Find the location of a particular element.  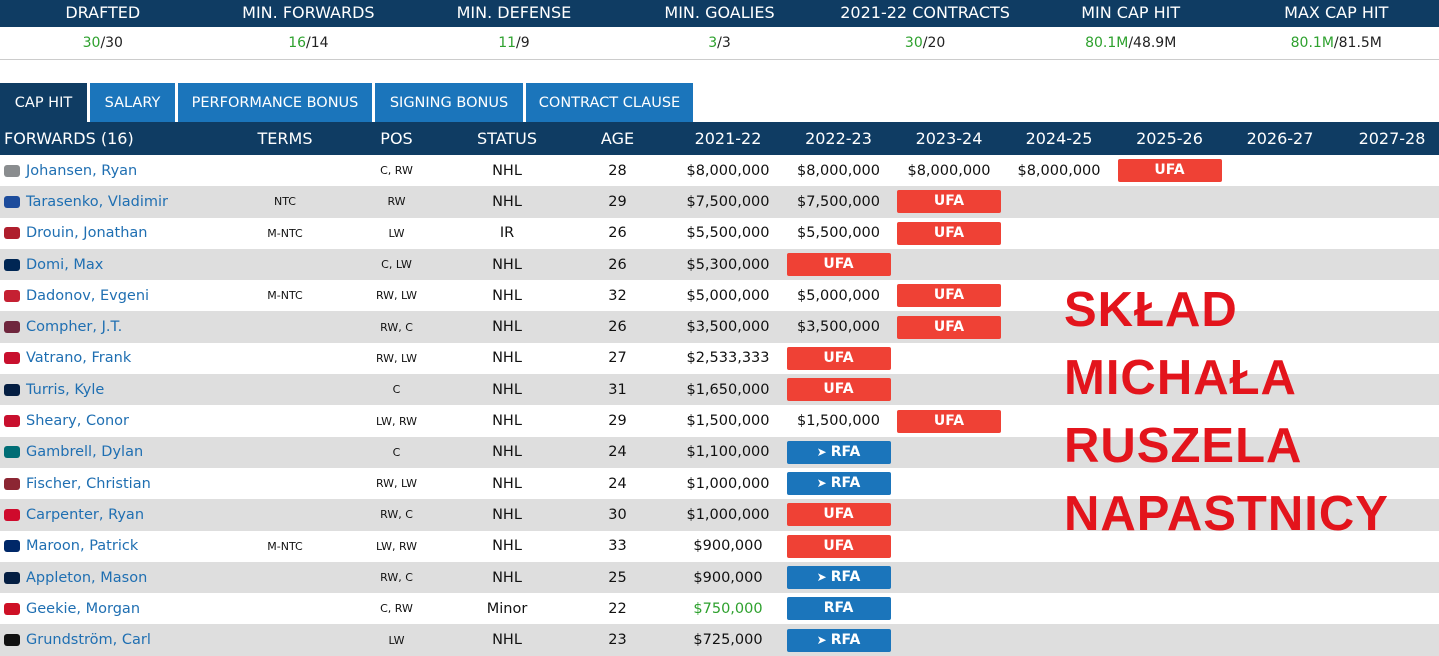

year-cell: $2,533,333 is located at coordinates (728, 358).